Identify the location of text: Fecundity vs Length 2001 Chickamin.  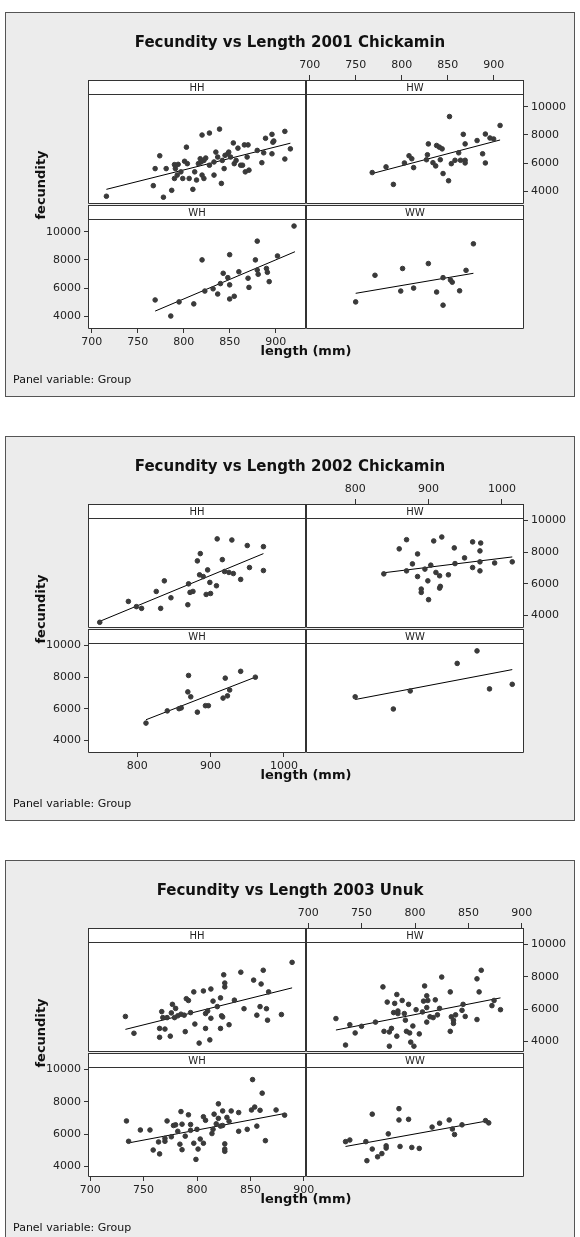
(290, 42).